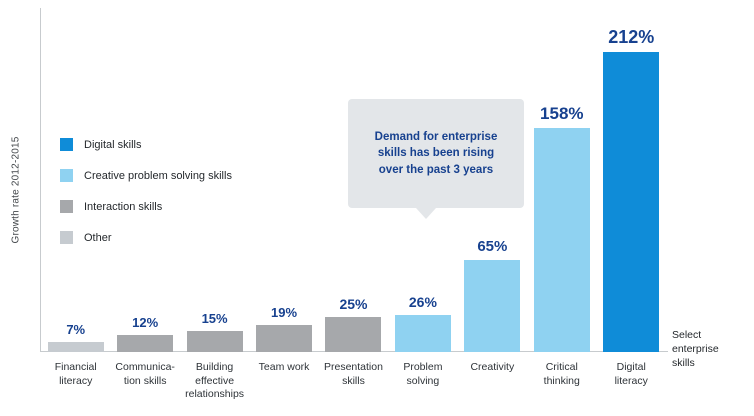 The image size is (754, 416). Describe the element at coordinates (695, 349) in the screenshot. I see `side-note: Select enterprise skills` at that location.